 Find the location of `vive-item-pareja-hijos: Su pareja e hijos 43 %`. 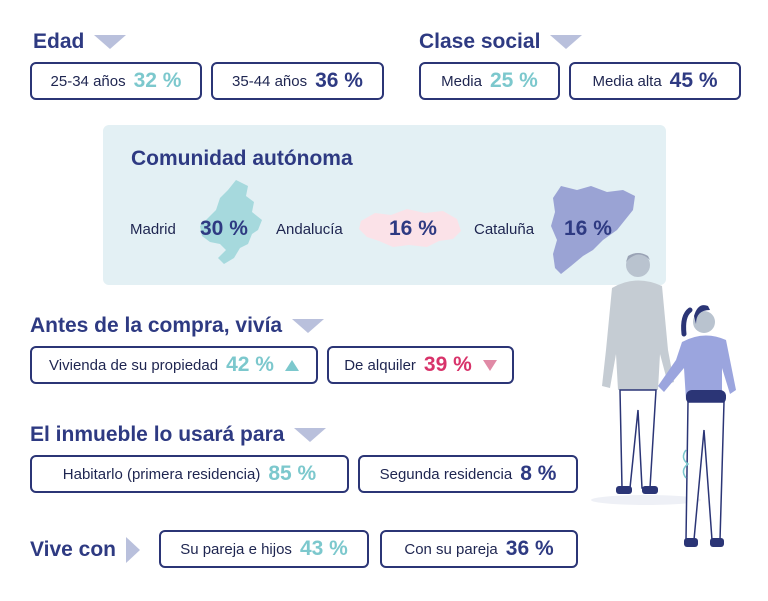

vive-item-pareja-hijos: Su pareja e hijos 43 % is located at coordinates (264, 549).